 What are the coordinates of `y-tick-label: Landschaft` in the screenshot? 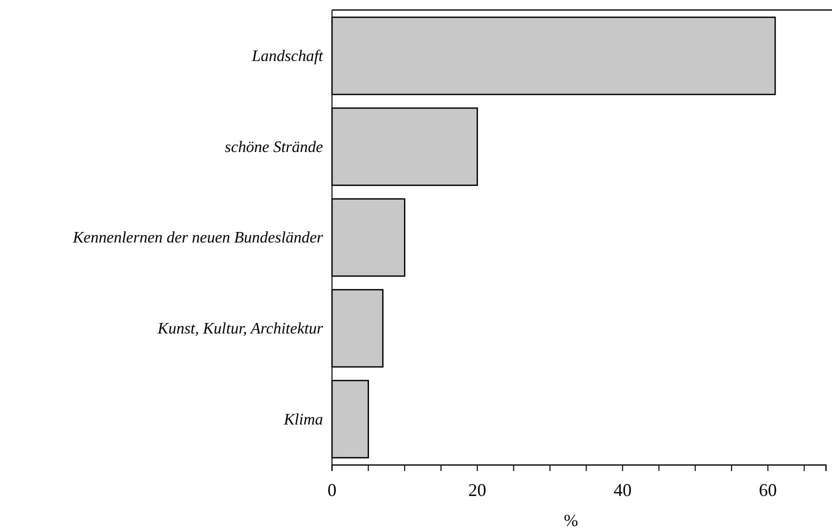 It's located at (287, 56).